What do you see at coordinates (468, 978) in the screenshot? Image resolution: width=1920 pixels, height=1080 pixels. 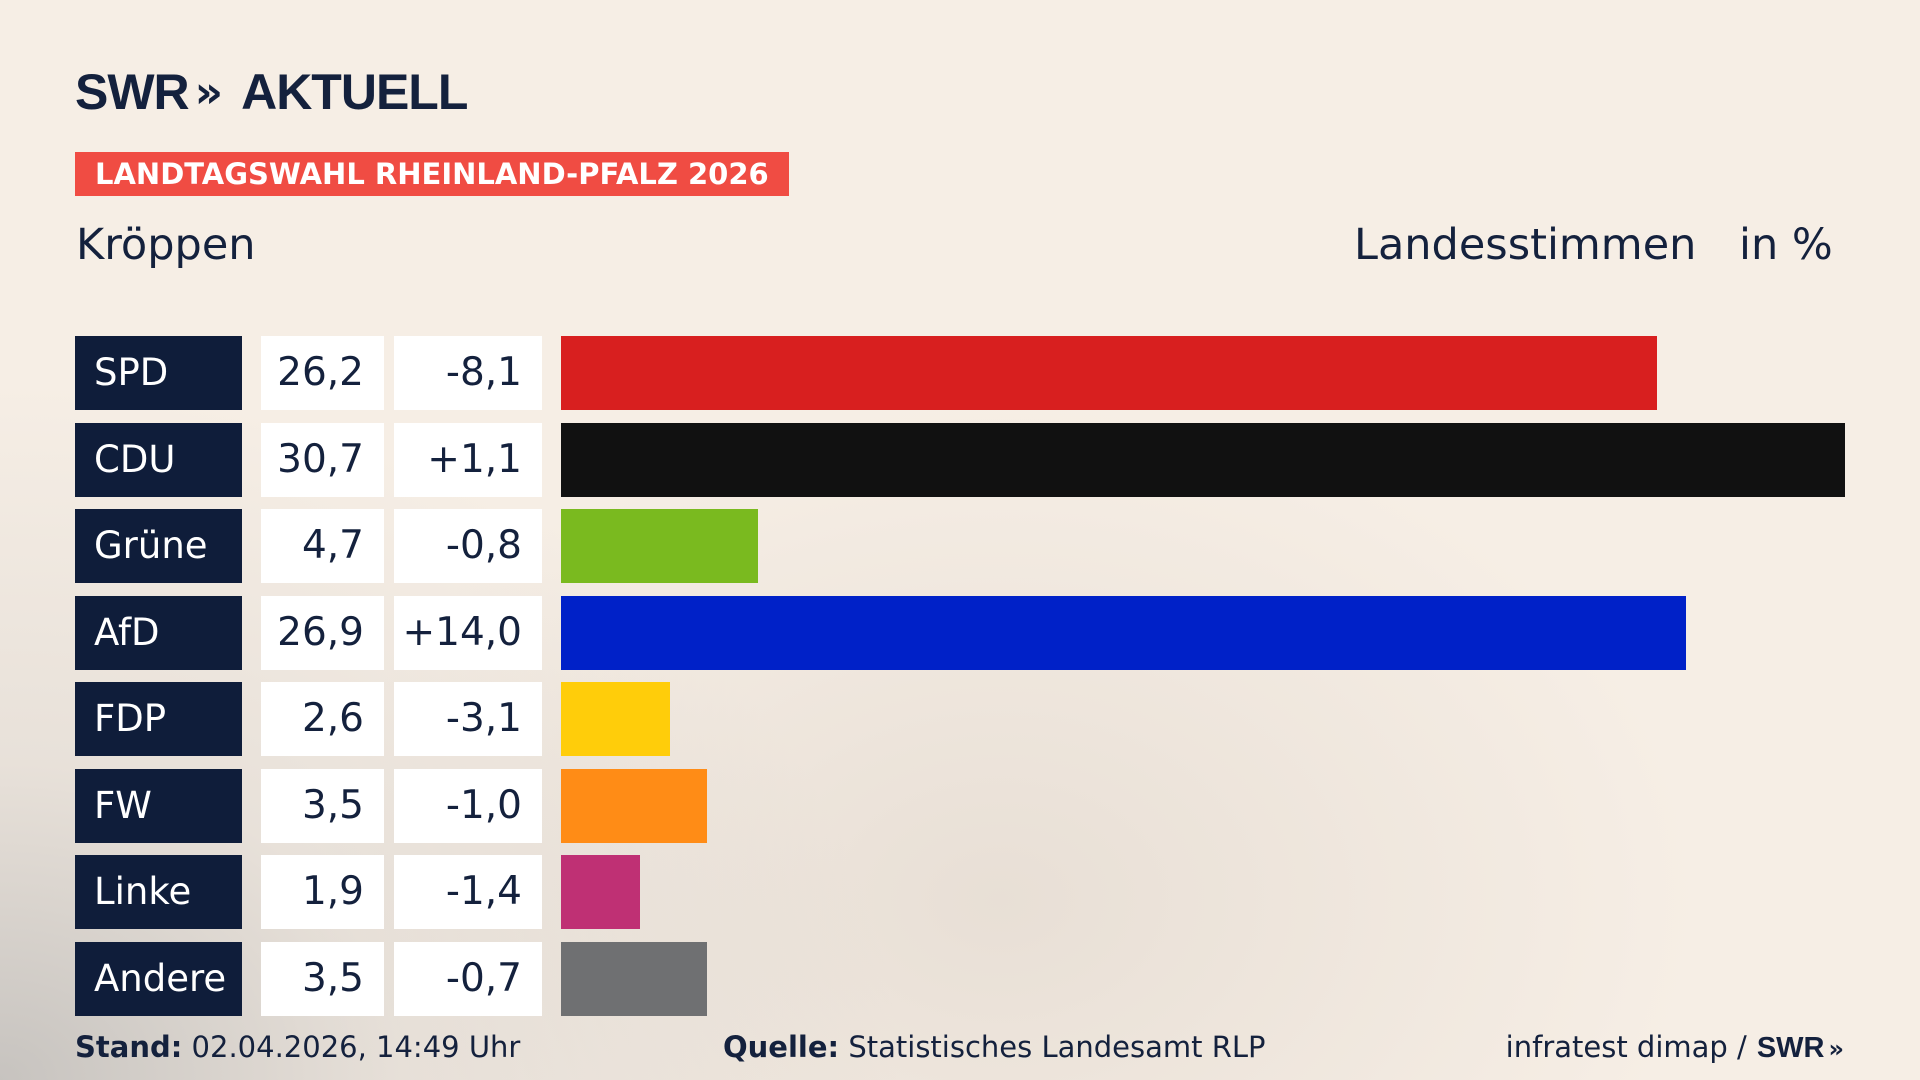 I see `diff-label: -0,7` at bounding box center [468, 978].